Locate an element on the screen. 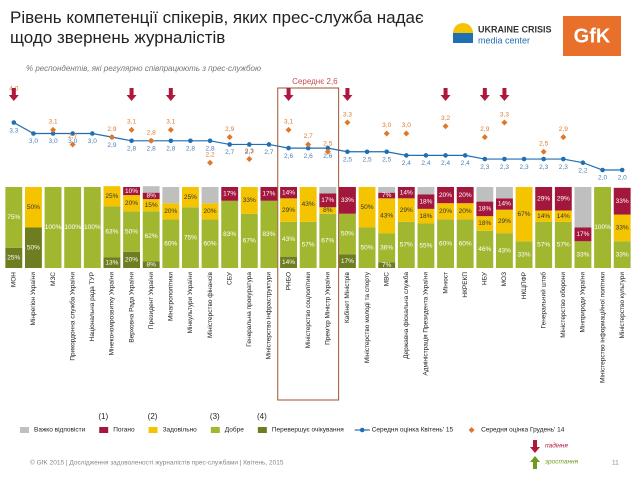  x-tick-label: НКРЕКП is located at coordinates (465, 285).